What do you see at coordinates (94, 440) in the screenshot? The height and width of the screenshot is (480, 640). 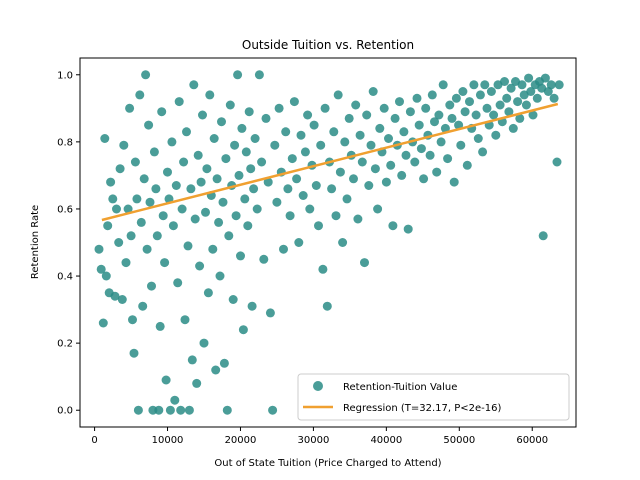 I see `x-tick-label: 0` at bounding box center [94, 440].